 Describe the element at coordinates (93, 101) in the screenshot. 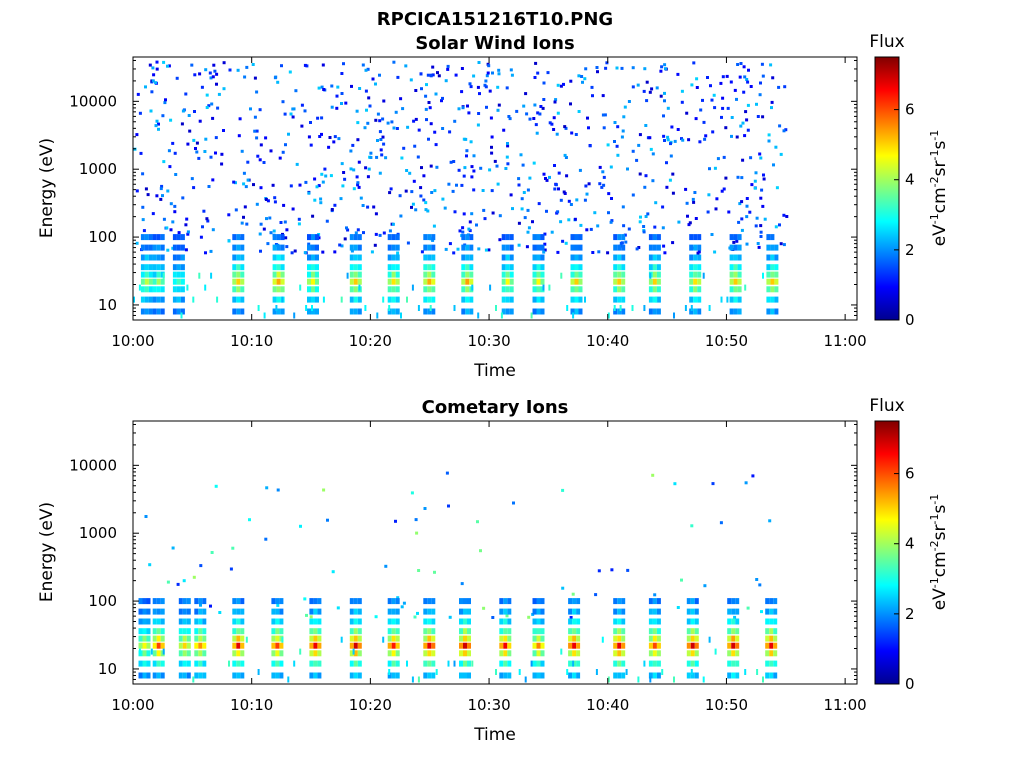

I see `y-tick-label: 10000` at that location.